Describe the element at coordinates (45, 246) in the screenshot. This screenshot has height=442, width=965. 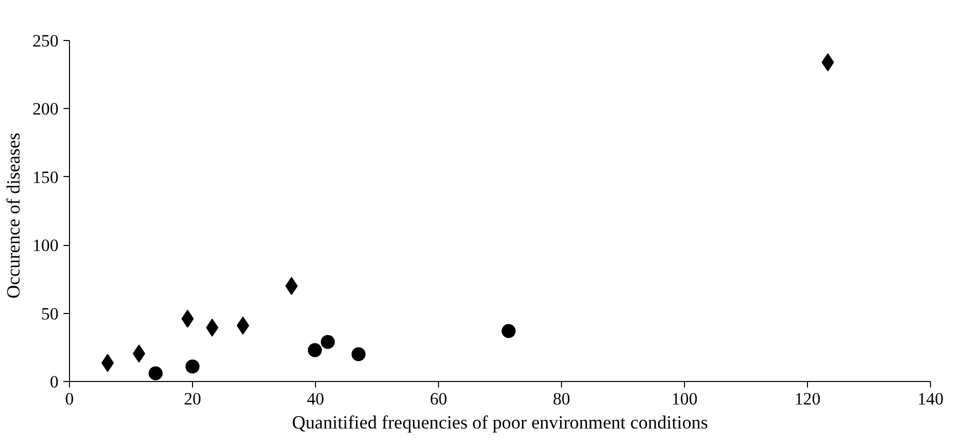
I see `y-tick-label: 100` at that location.